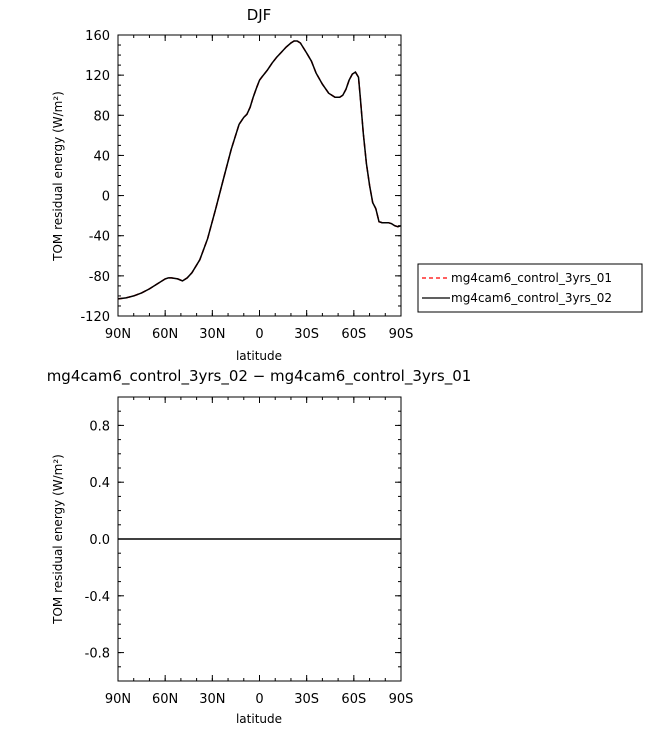  What do you see at coordinates (306, 334) in the screenshot?
I see `top-x-tick-label: 30S` at bounding box center [306, 334].